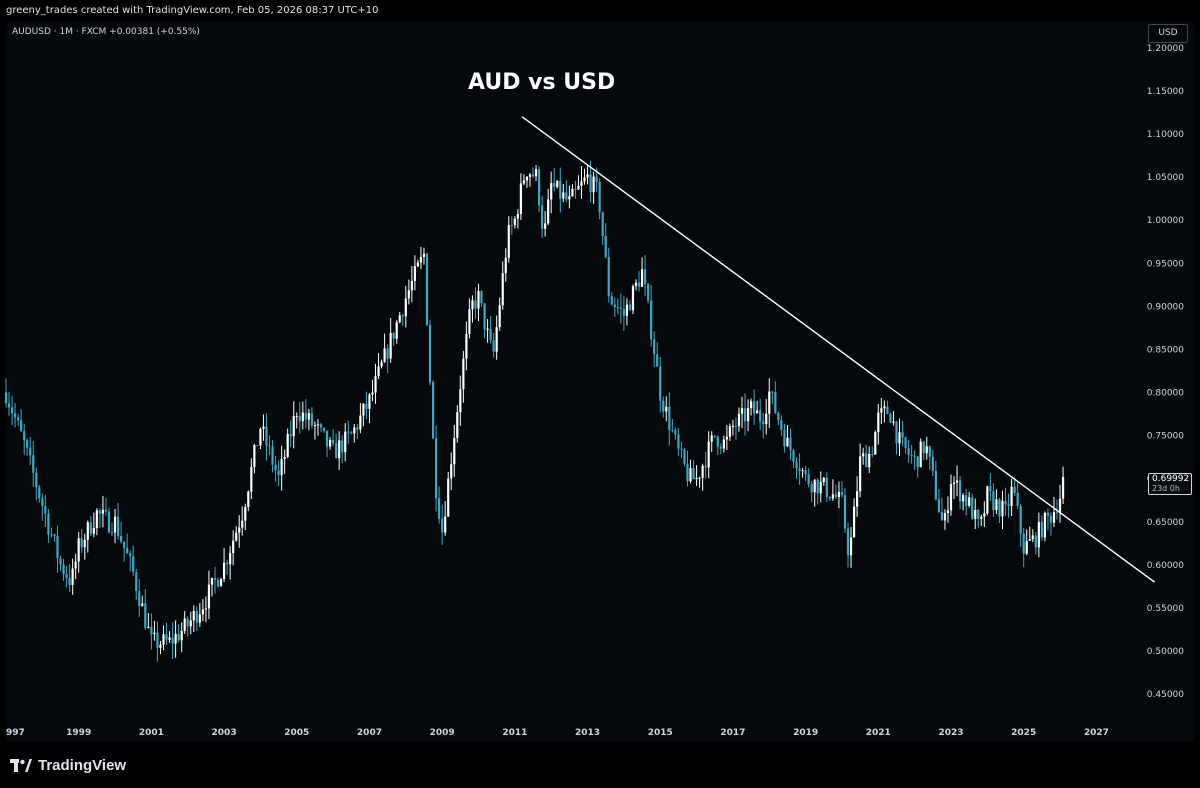  I want to click on footer, so click(600, 765).